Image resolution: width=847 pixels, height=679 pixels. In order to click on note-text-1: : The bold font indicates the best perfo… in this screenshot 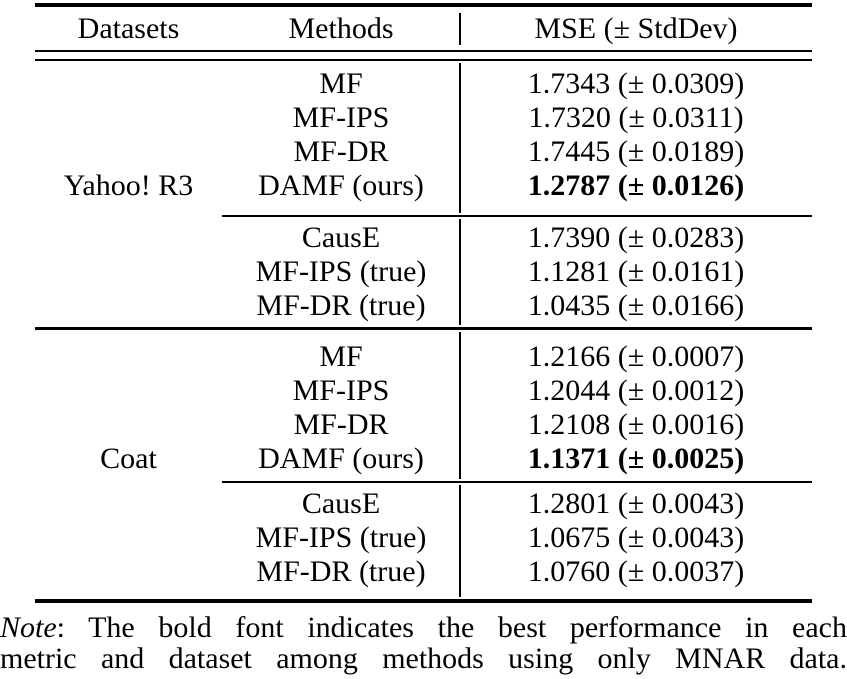, I will do `click(451, 627)`.